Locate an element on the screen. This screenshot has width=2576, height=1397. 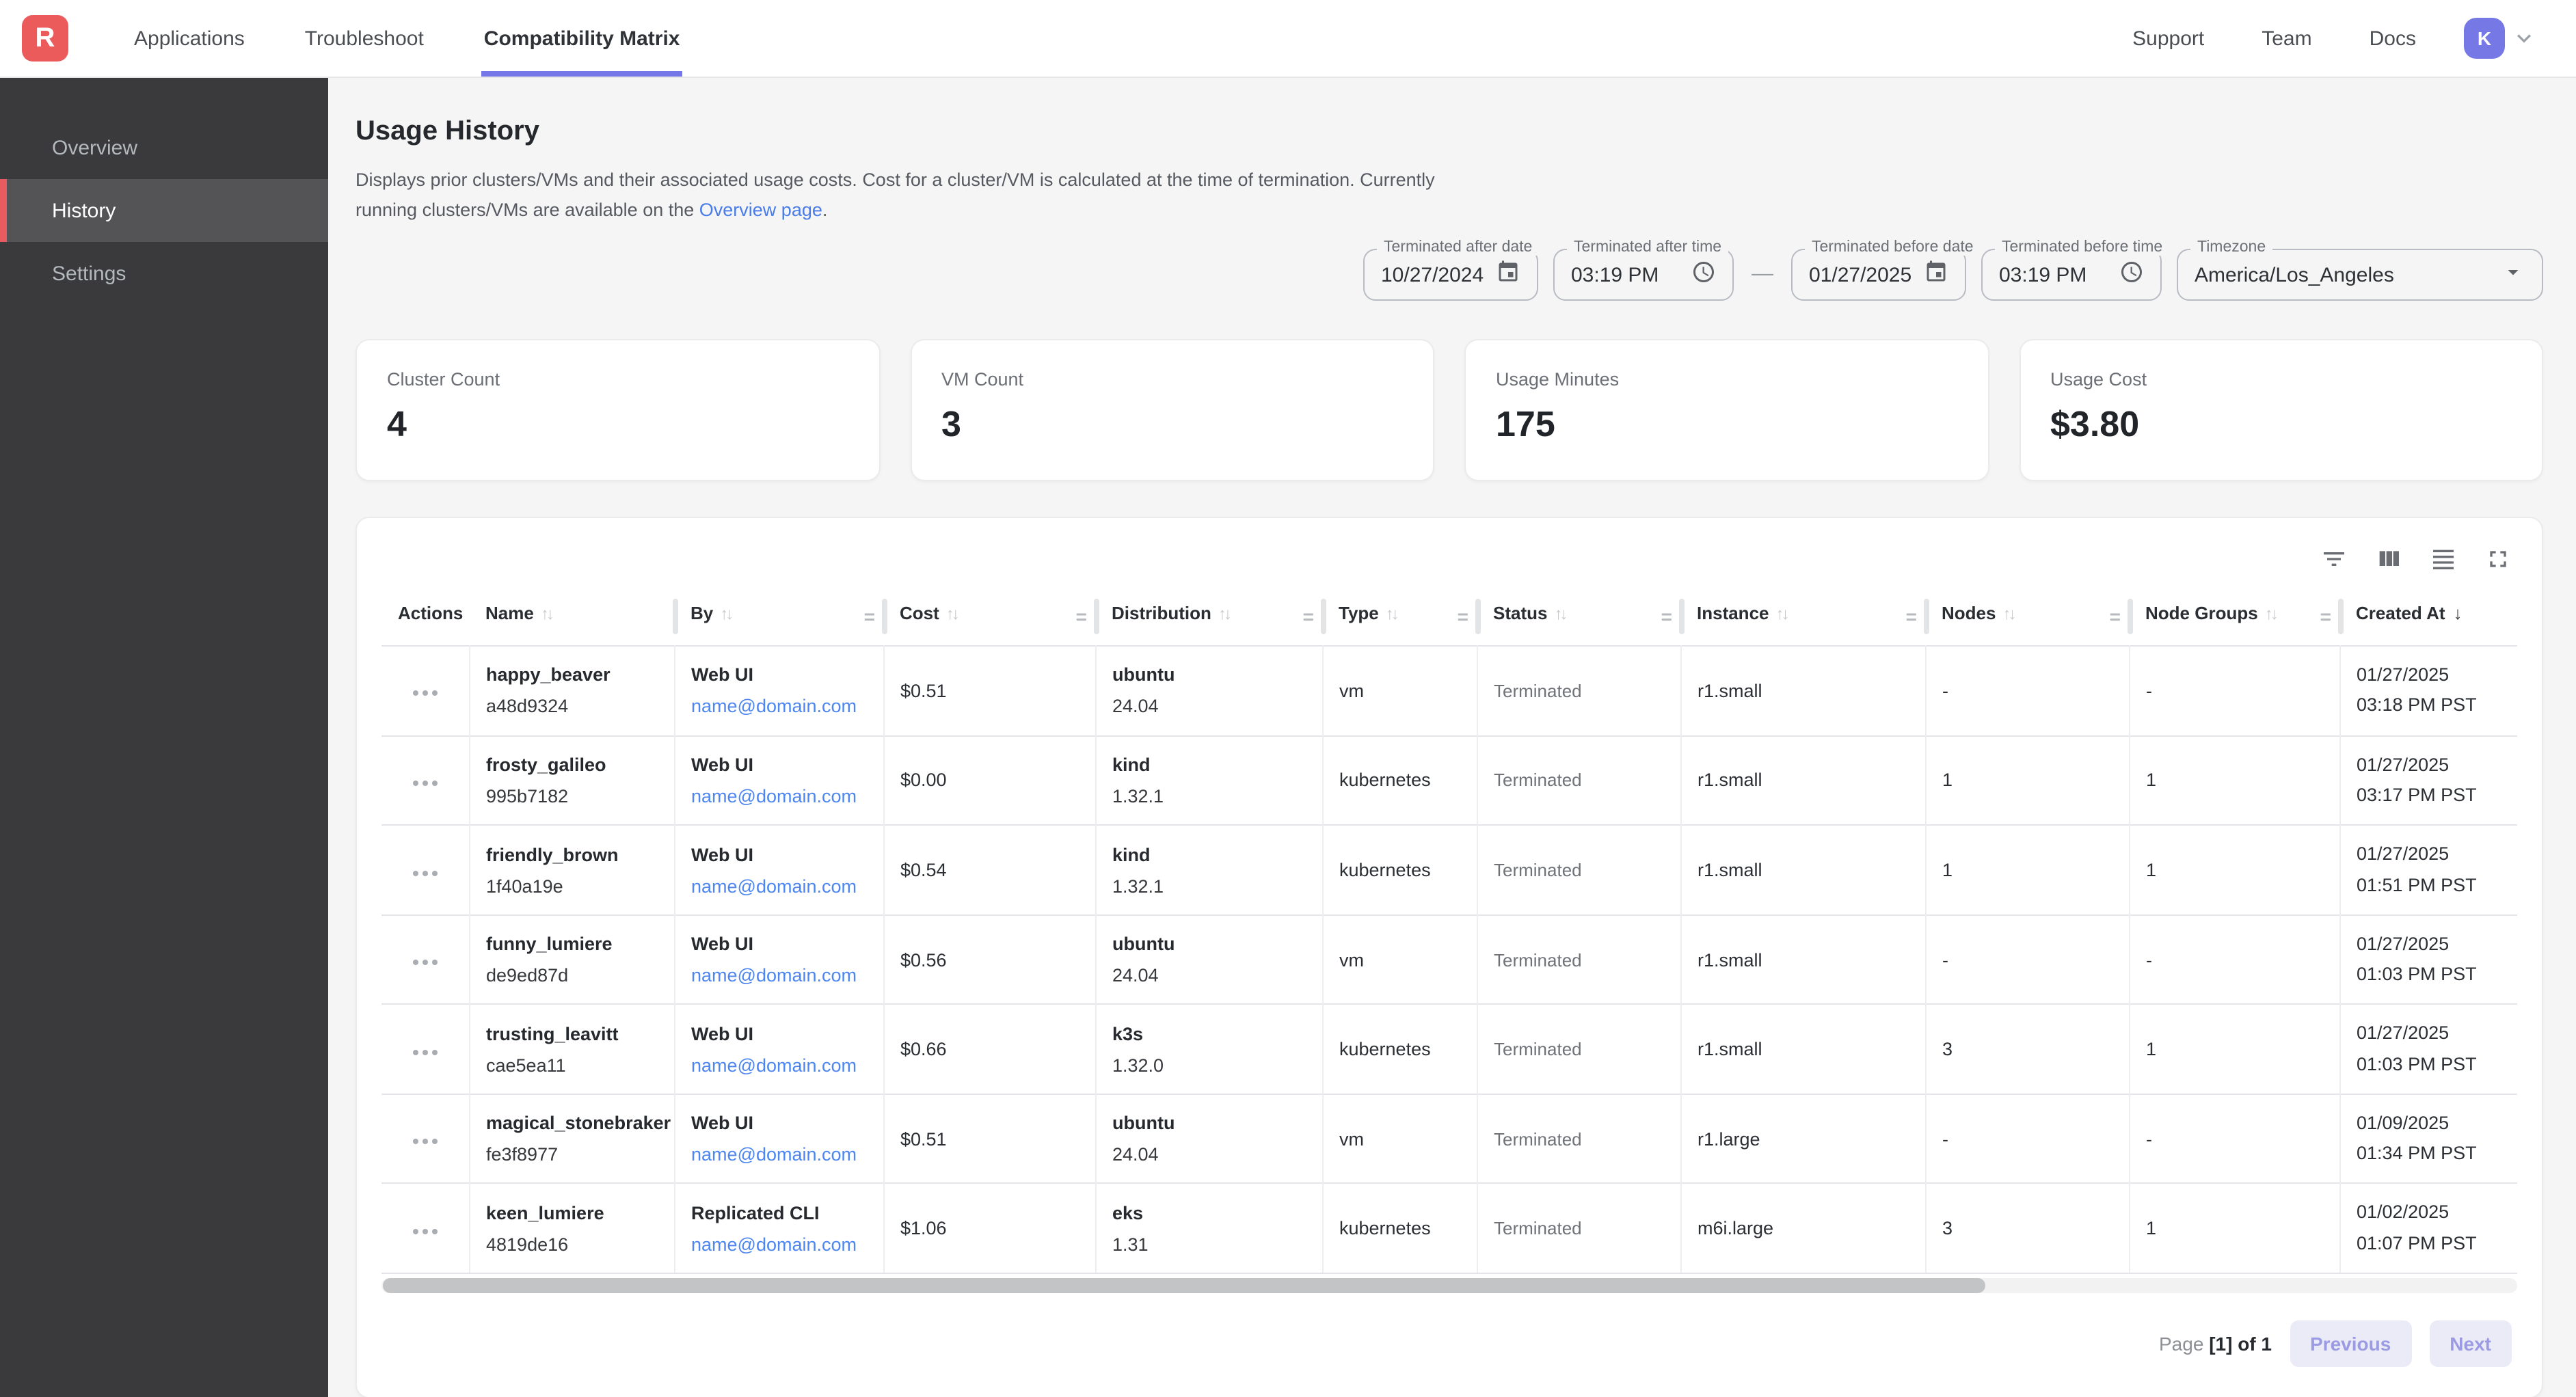
chevron-down-icon is located at coordinates (2524, 38).